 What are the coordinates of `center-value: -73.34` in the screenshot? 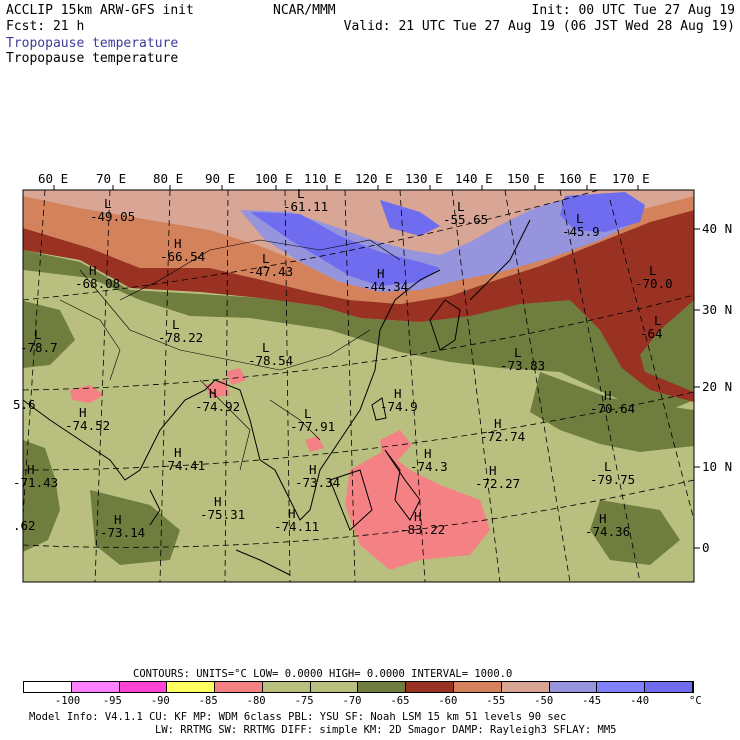 It's located at (318, 482).